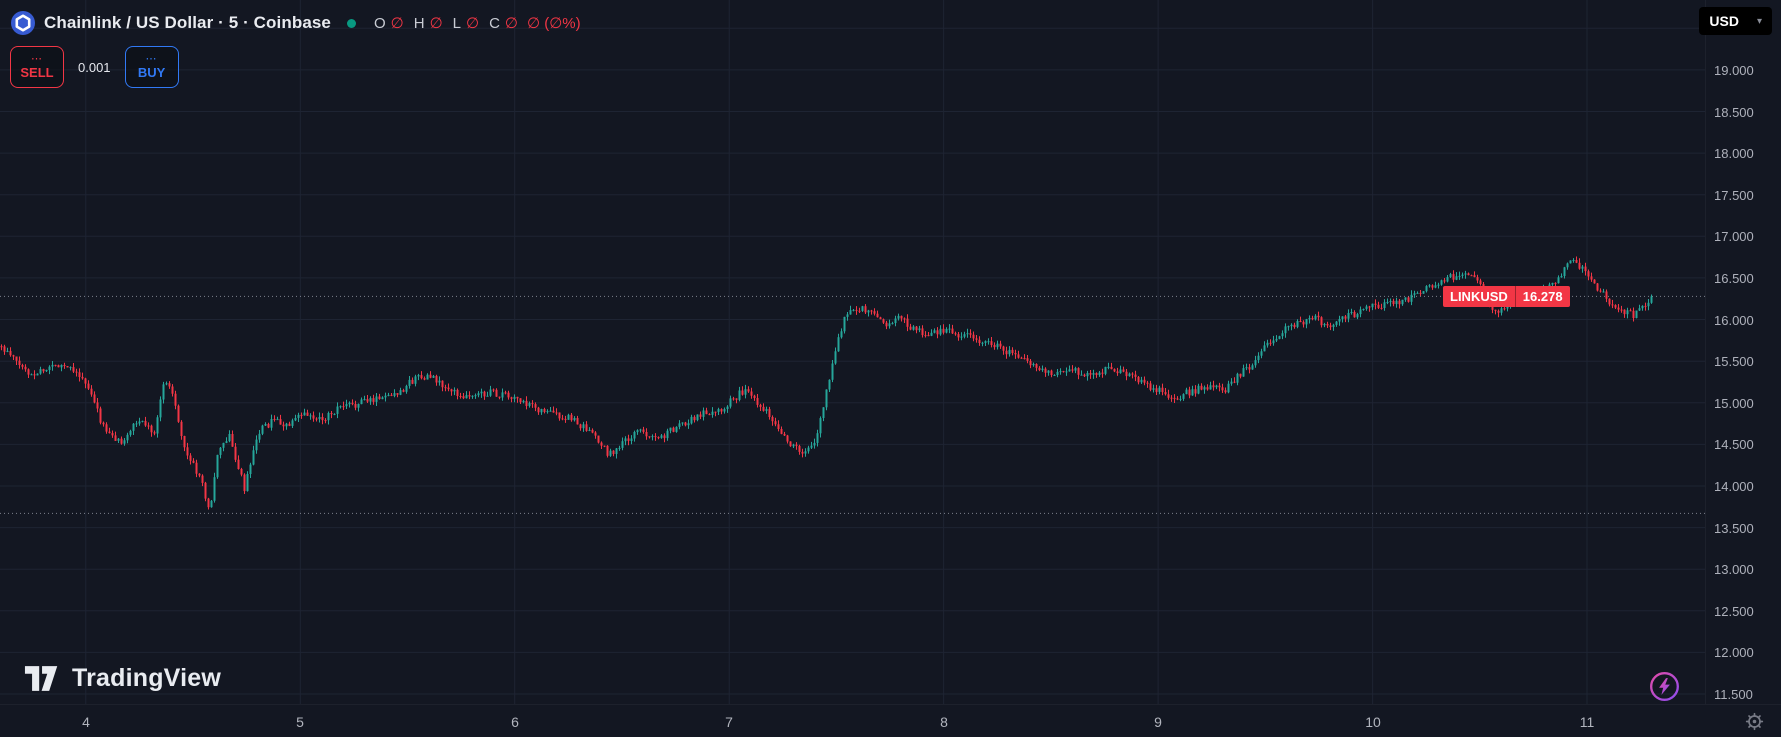 This screenshot has height=737, width=1781. What do you see at coordinates (436, 23) in the screenshot?
I see `ohlc-high-value: ∅` at bounding box center [436, 23].